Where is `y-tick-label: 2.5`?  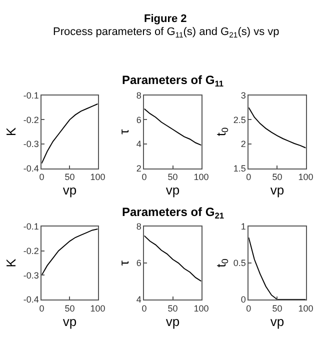
y-tick-label: 2.5 is located at coordinates (239, 119).